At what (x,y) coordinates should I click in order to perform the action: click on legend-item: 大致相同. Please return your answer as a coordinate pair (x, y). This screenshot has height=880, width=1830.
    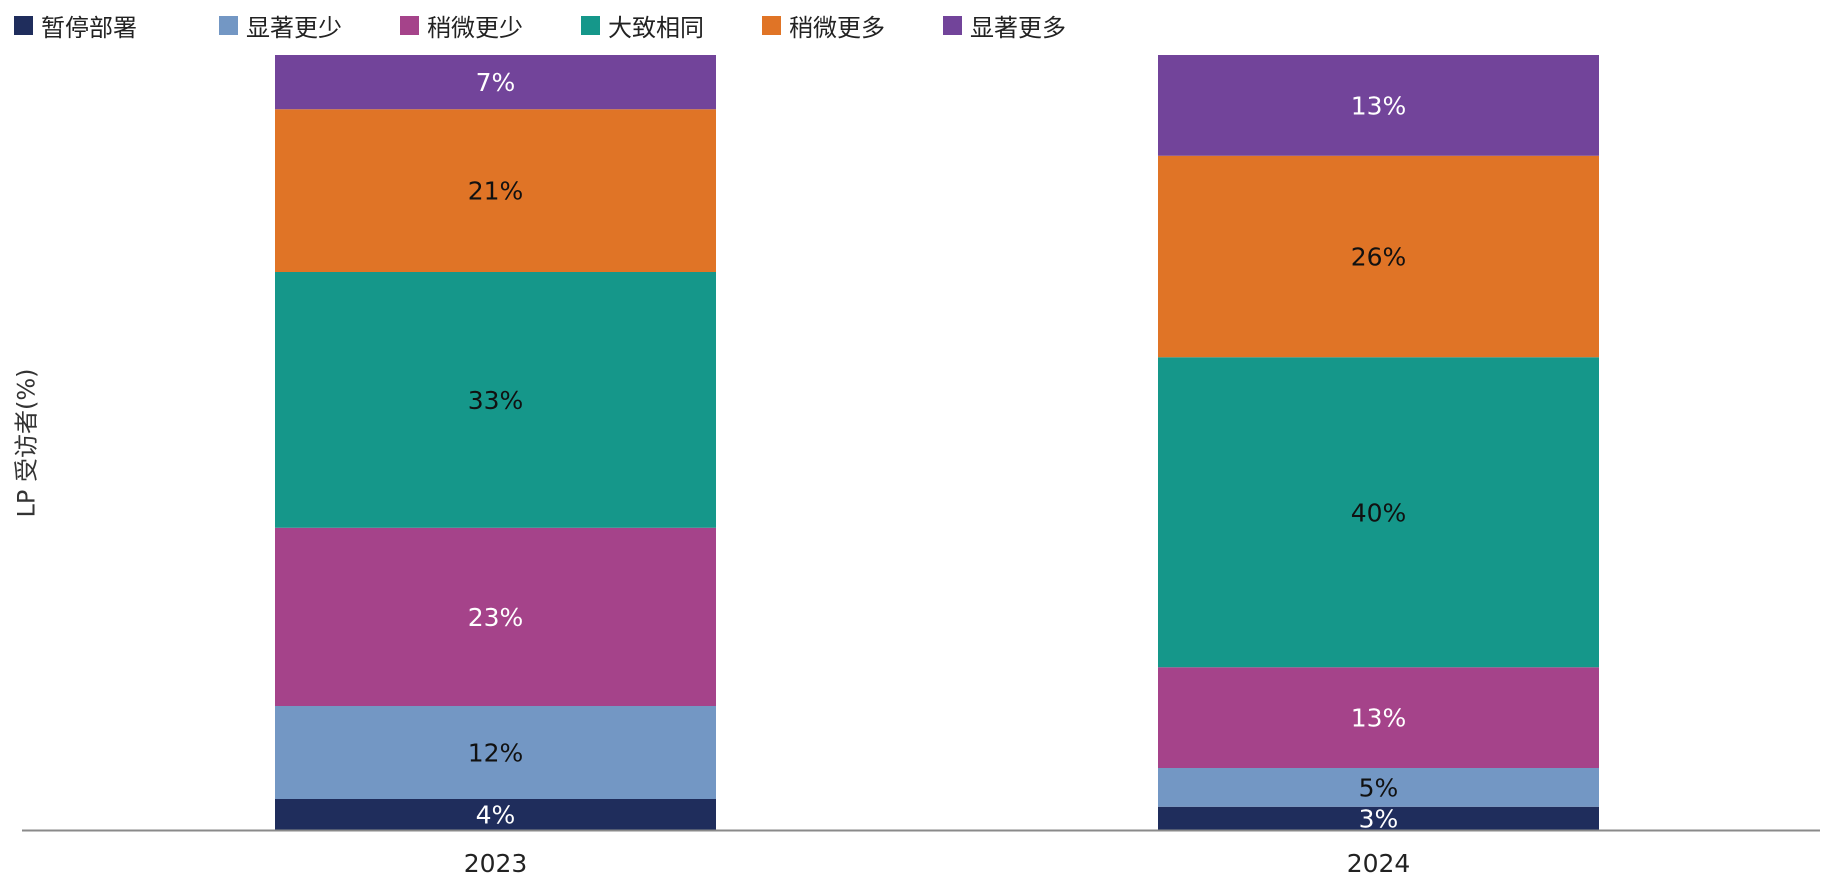
    Looking at the image, I should click on (642, 25).